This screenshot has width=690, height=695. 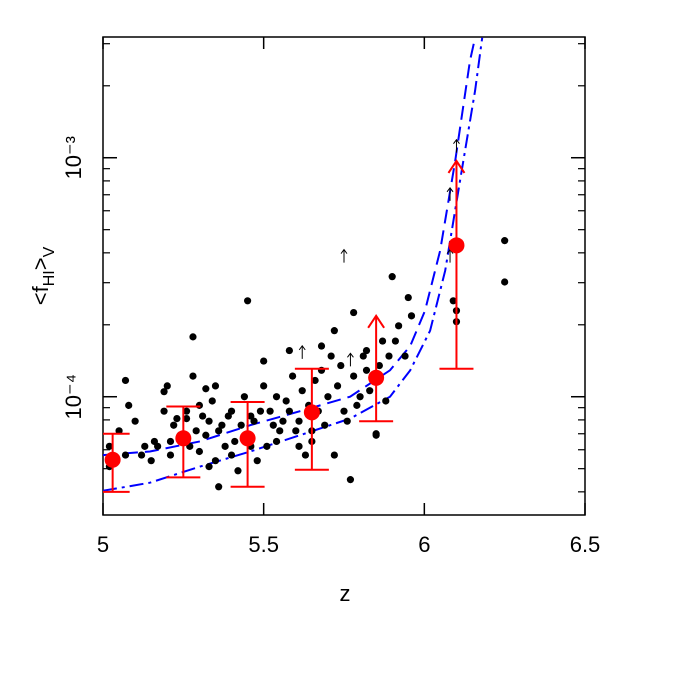 I want to click on x-tick-label: 6.5, so click(x=585, y=544).